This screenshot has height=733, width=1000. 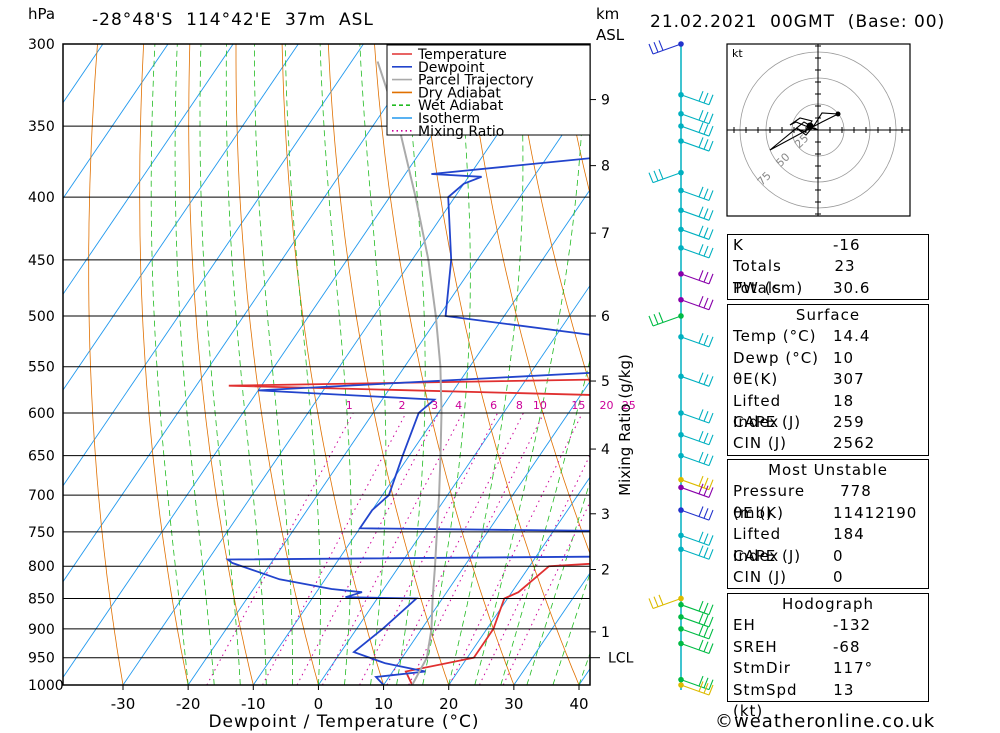 I want to click on hodograph-title: Hodograph, so click(x=828, y=604).